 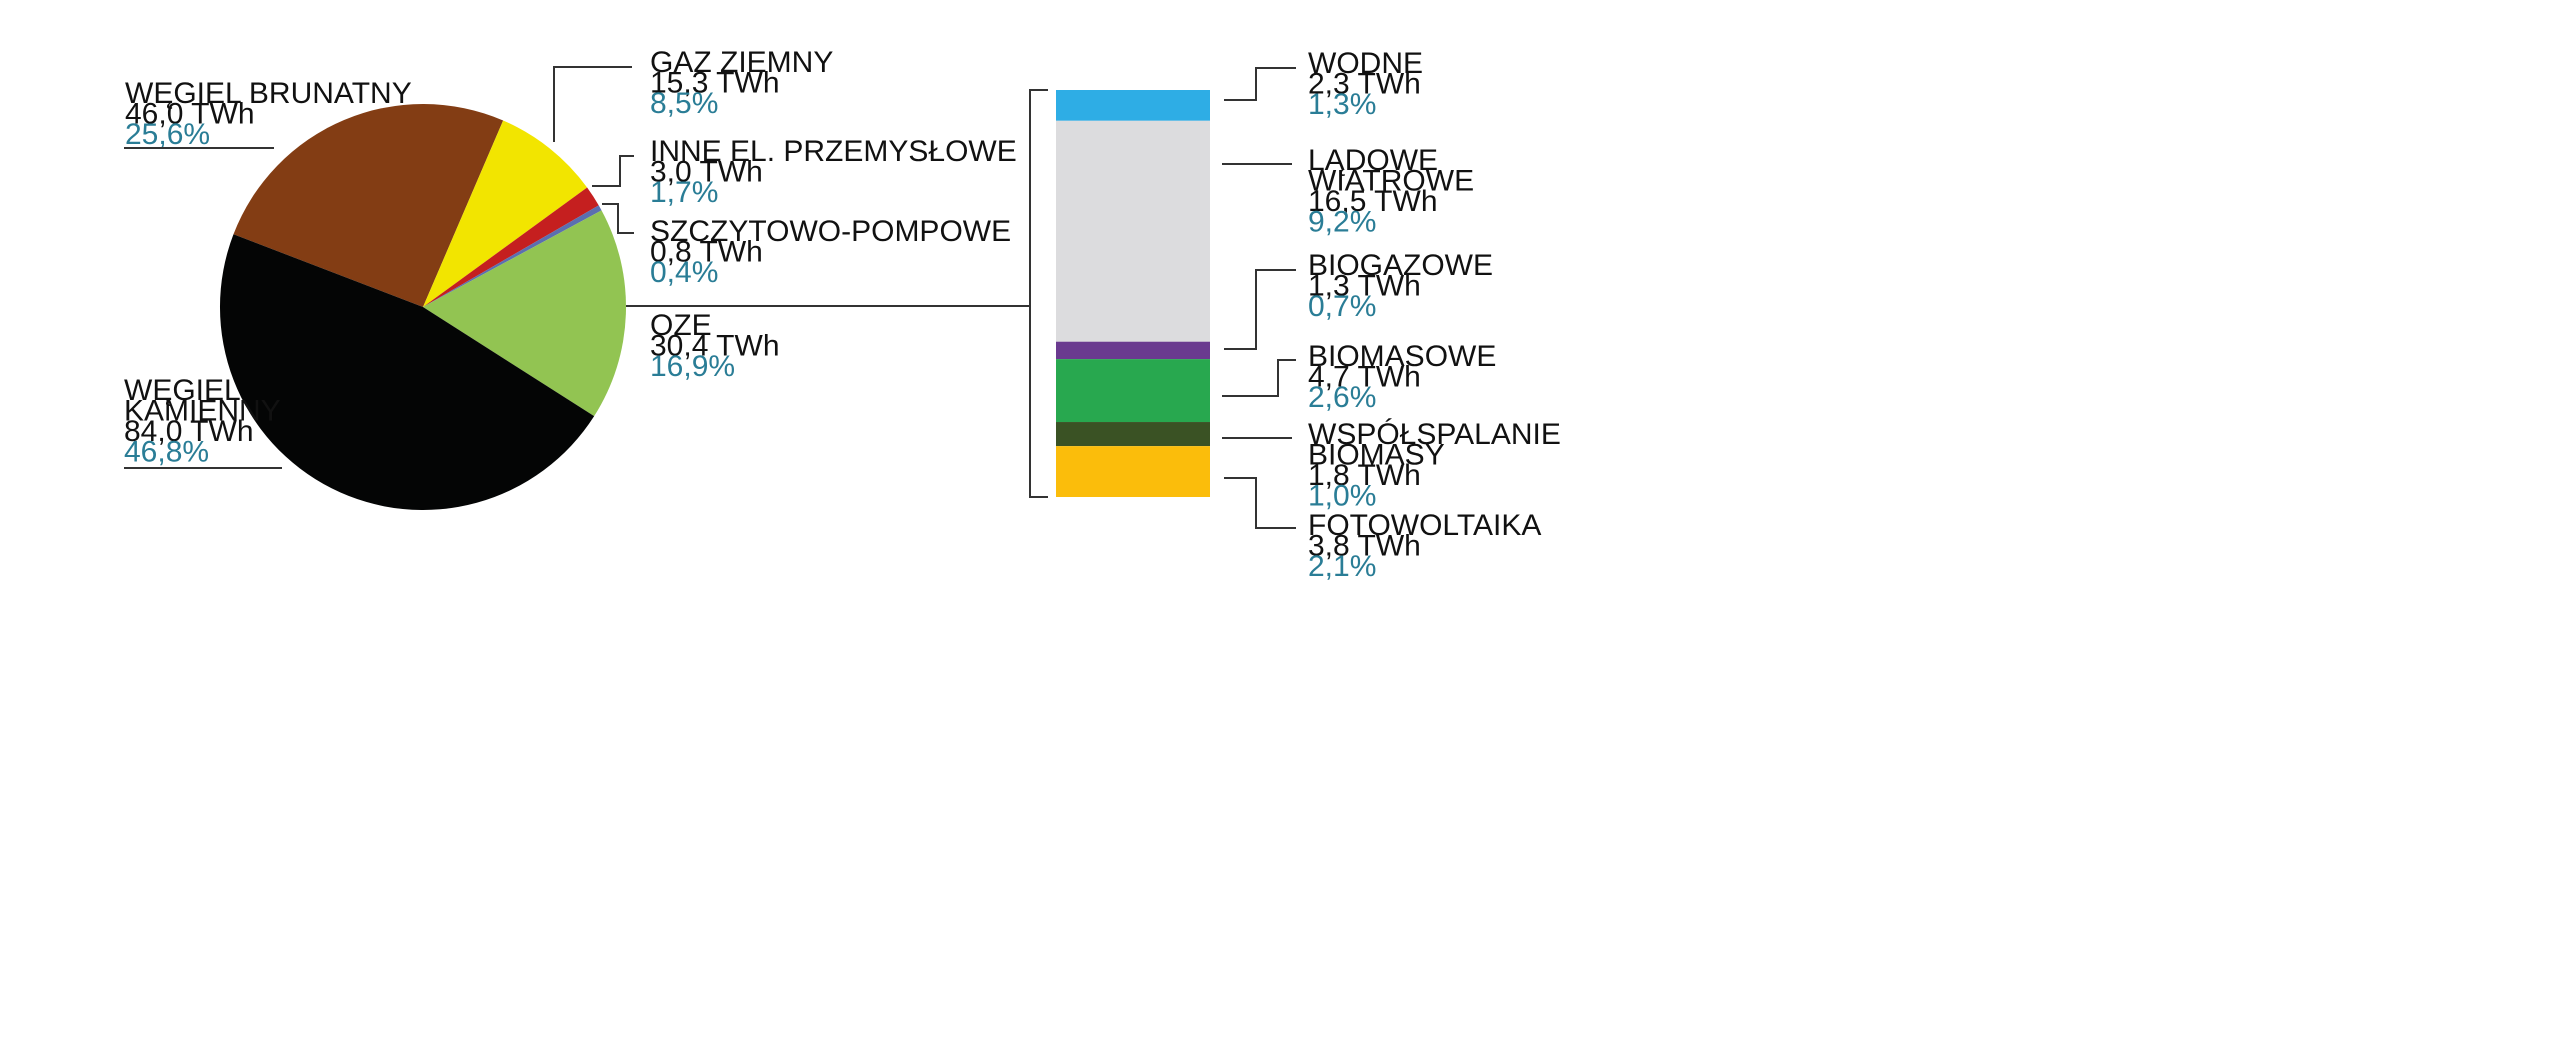 I want to click on leader-wodne, so click(x=1260, y=84).